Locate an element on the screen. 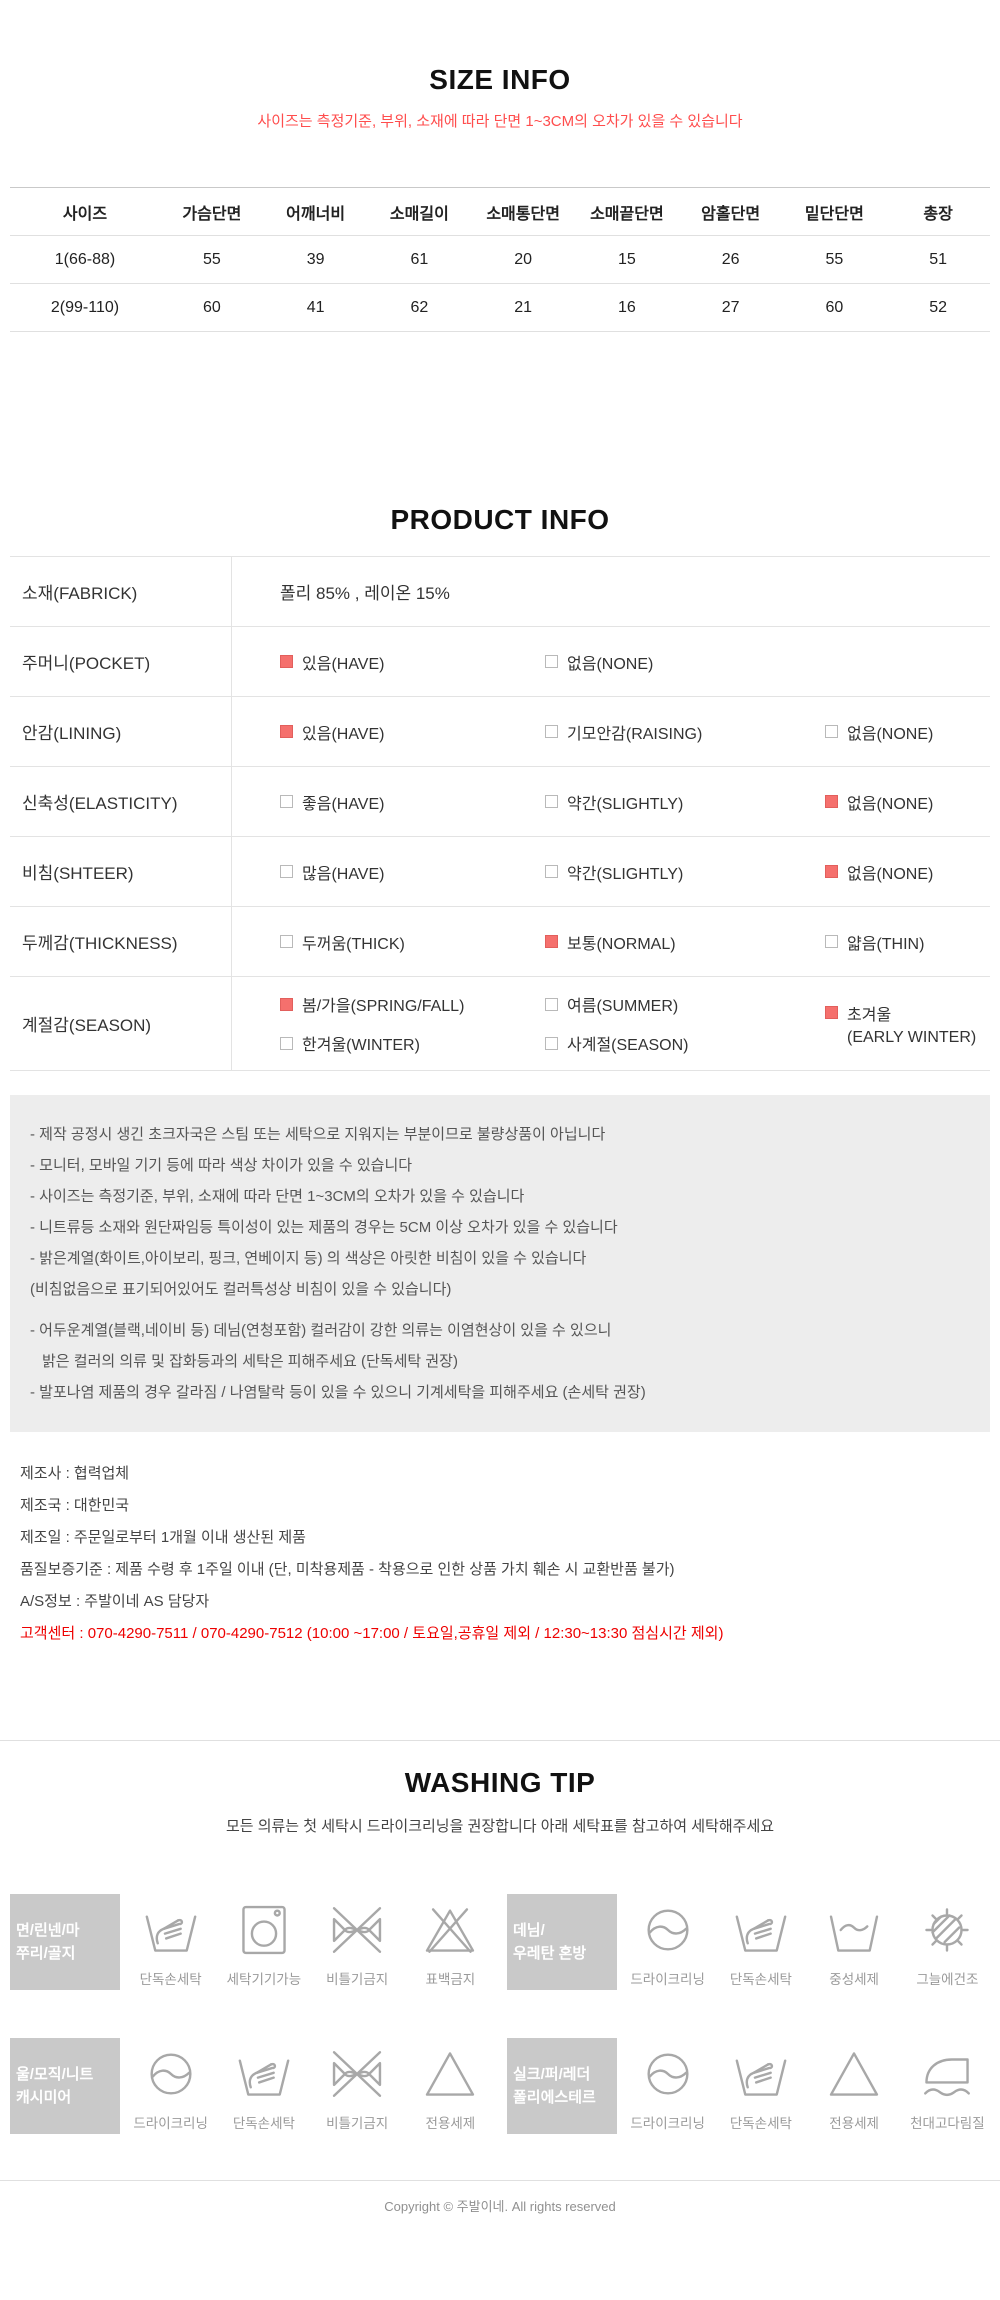 The height and width of the screenshot is (2300, 1000). size-table-row: 1(66-88) 55 39 61 20 15 26 55 51 is located at coordinates (500, 259).